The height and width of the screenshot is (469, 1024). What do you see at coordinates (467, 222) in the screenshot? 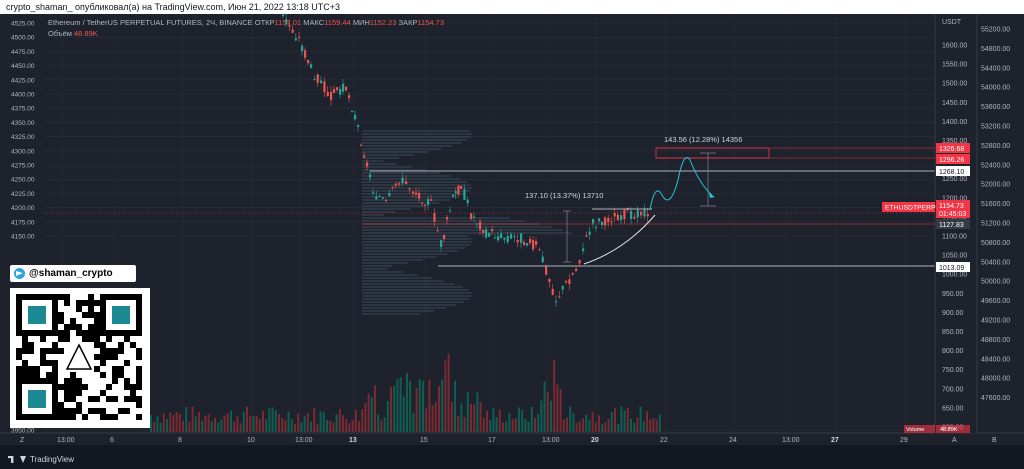
I see `volume-profile` at bounding box center [467, 222].